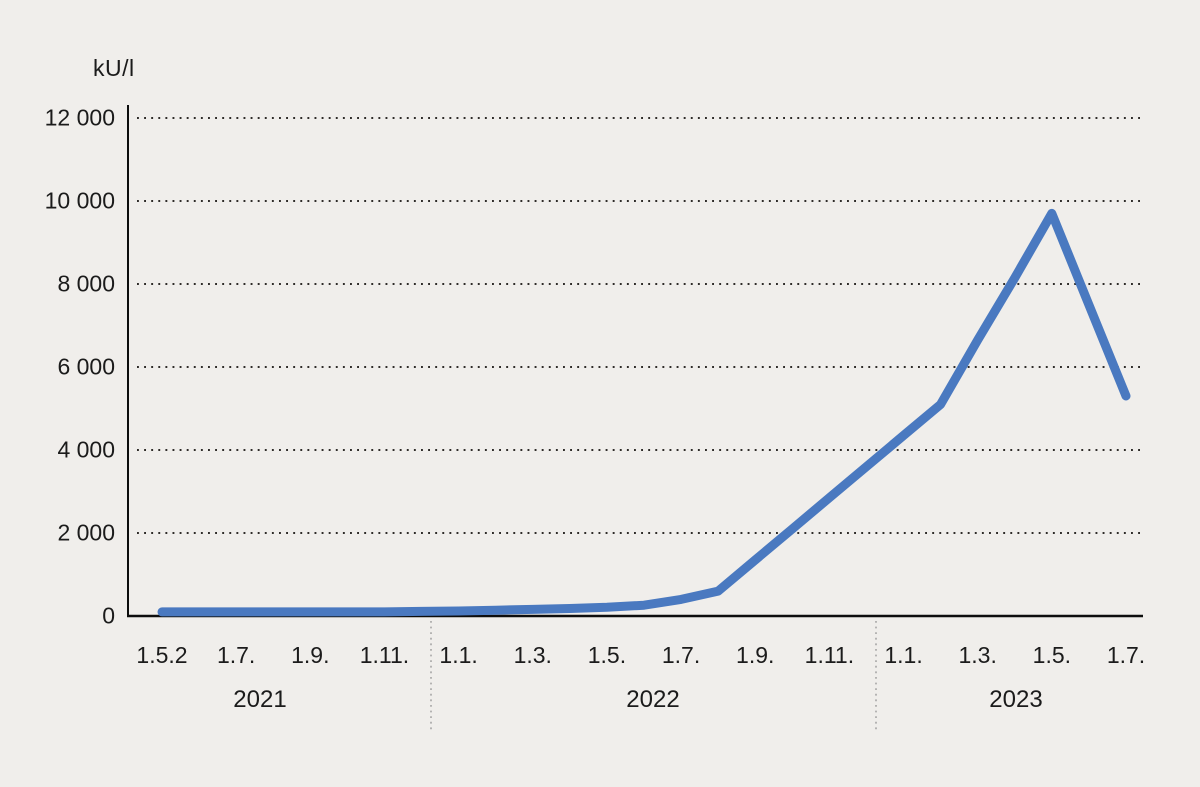  Describe the element at coordinates (86, 532) in the screenshot. I see `y-tick-label: 2 000` at that location.